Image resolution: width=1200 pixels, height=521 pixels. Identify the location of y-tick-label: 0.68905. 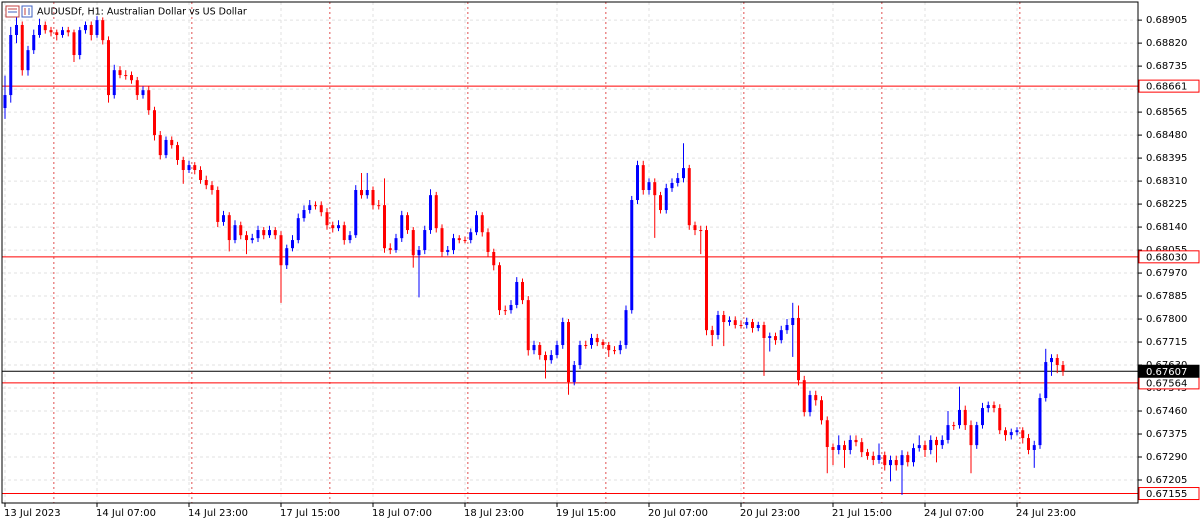
(1166, 20).